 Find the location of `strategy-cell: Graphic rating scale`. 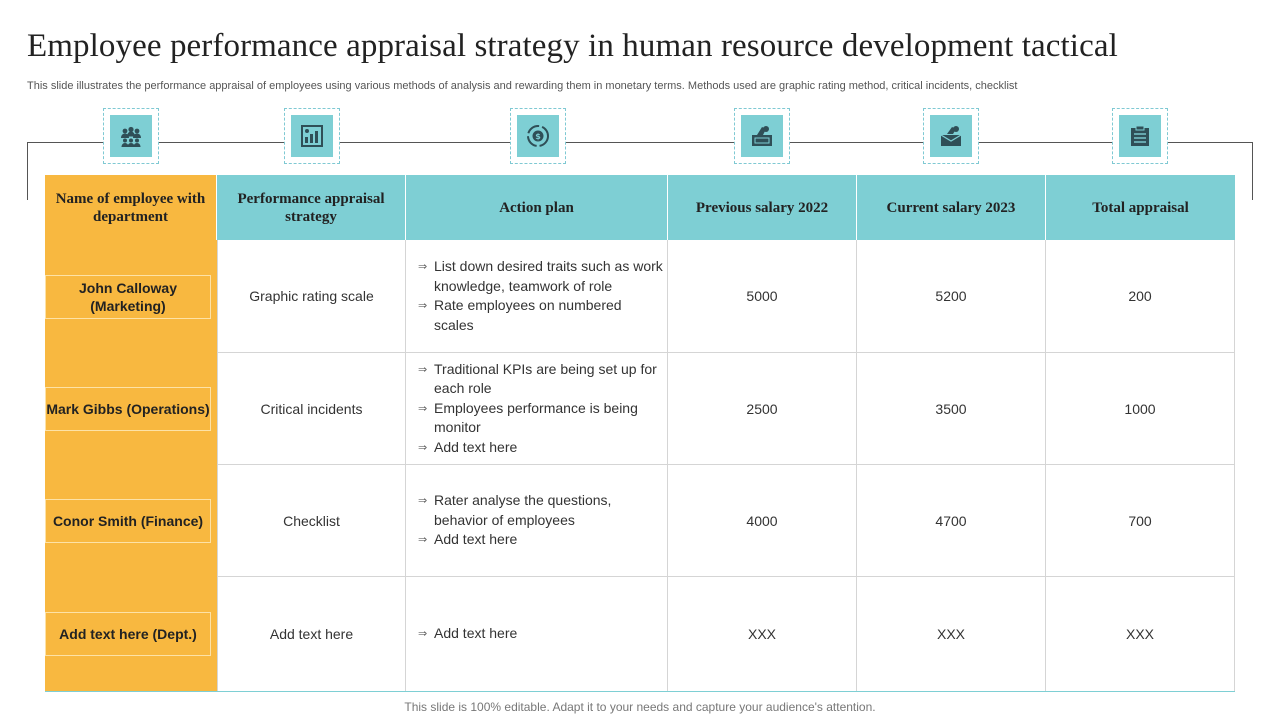

strategy-cell: Graphic rating scale is located at coordinates (311, 296).